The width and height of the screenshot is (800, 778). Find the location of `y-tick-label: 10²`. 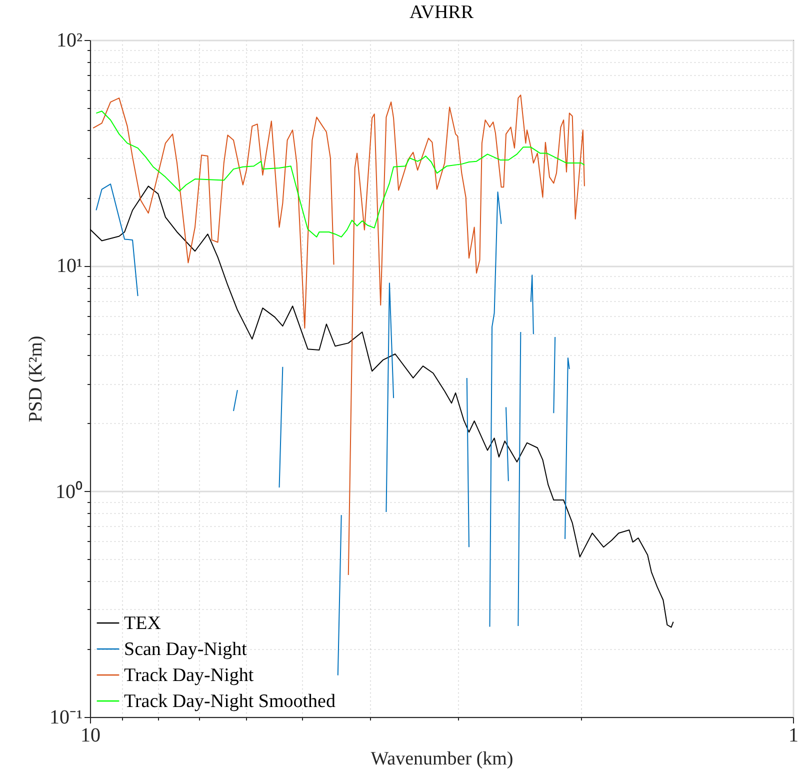

y-tick-label: 10² is located at coordinates (69, 41).